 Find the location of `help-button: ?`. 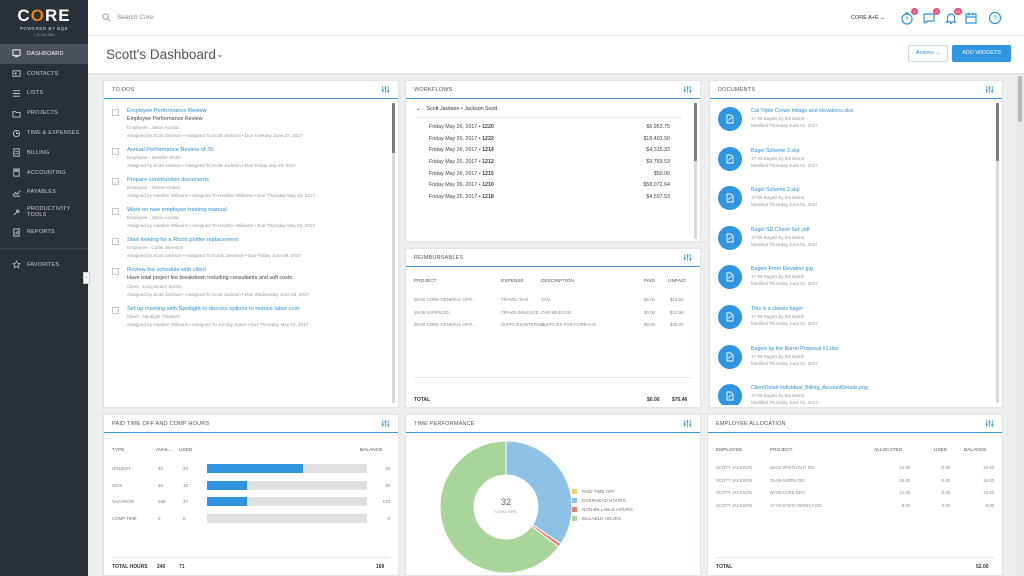

help-button: ? is located at coordinates (995, 18).